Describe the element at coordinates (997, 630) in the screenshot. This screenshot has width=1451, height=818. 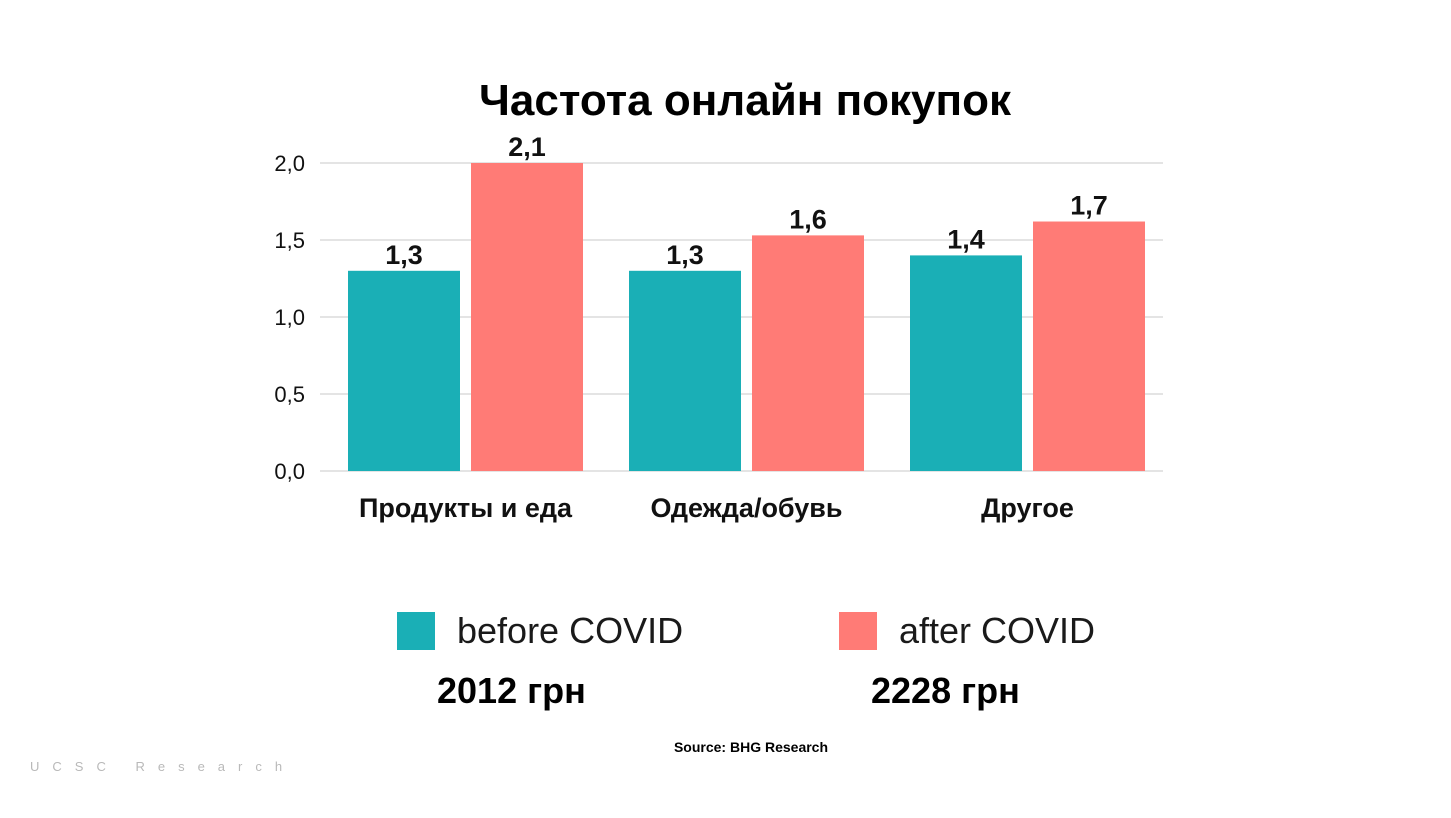
I see `legend-after-label: after COVID` at that location.